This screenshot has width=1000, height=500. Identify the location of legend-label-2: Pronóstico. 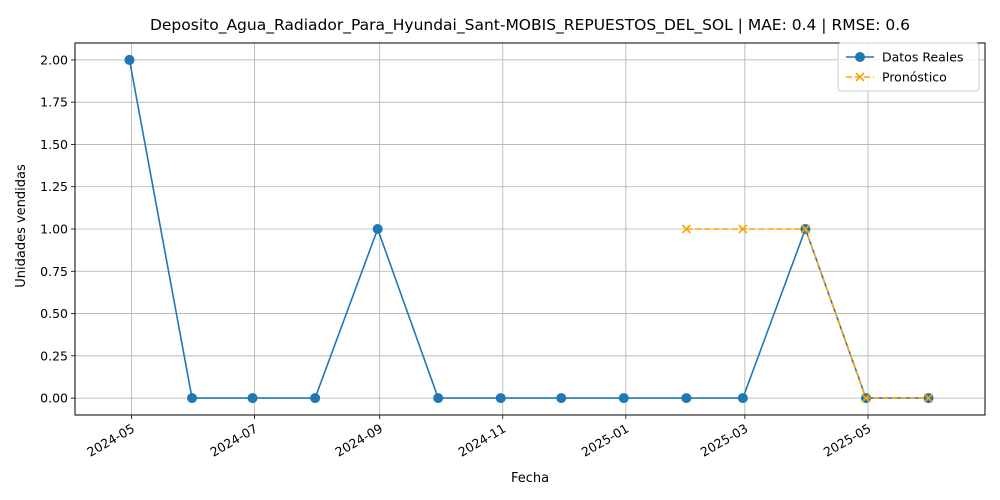
(914, 77).